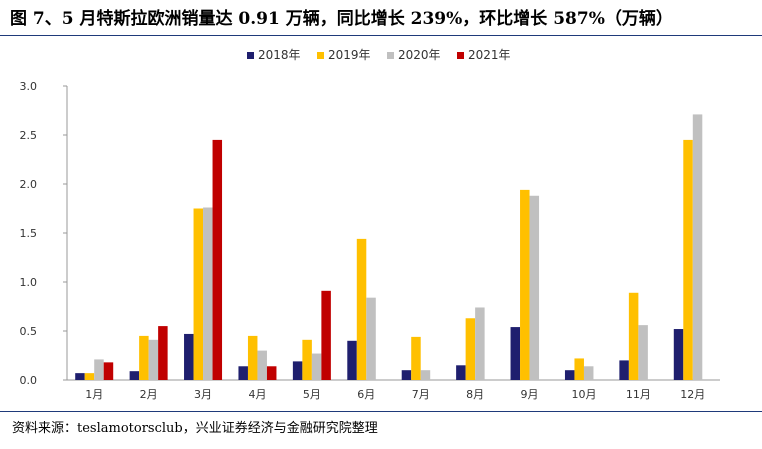  I want to click on x-tick-label: 4月, so click(257, 394).